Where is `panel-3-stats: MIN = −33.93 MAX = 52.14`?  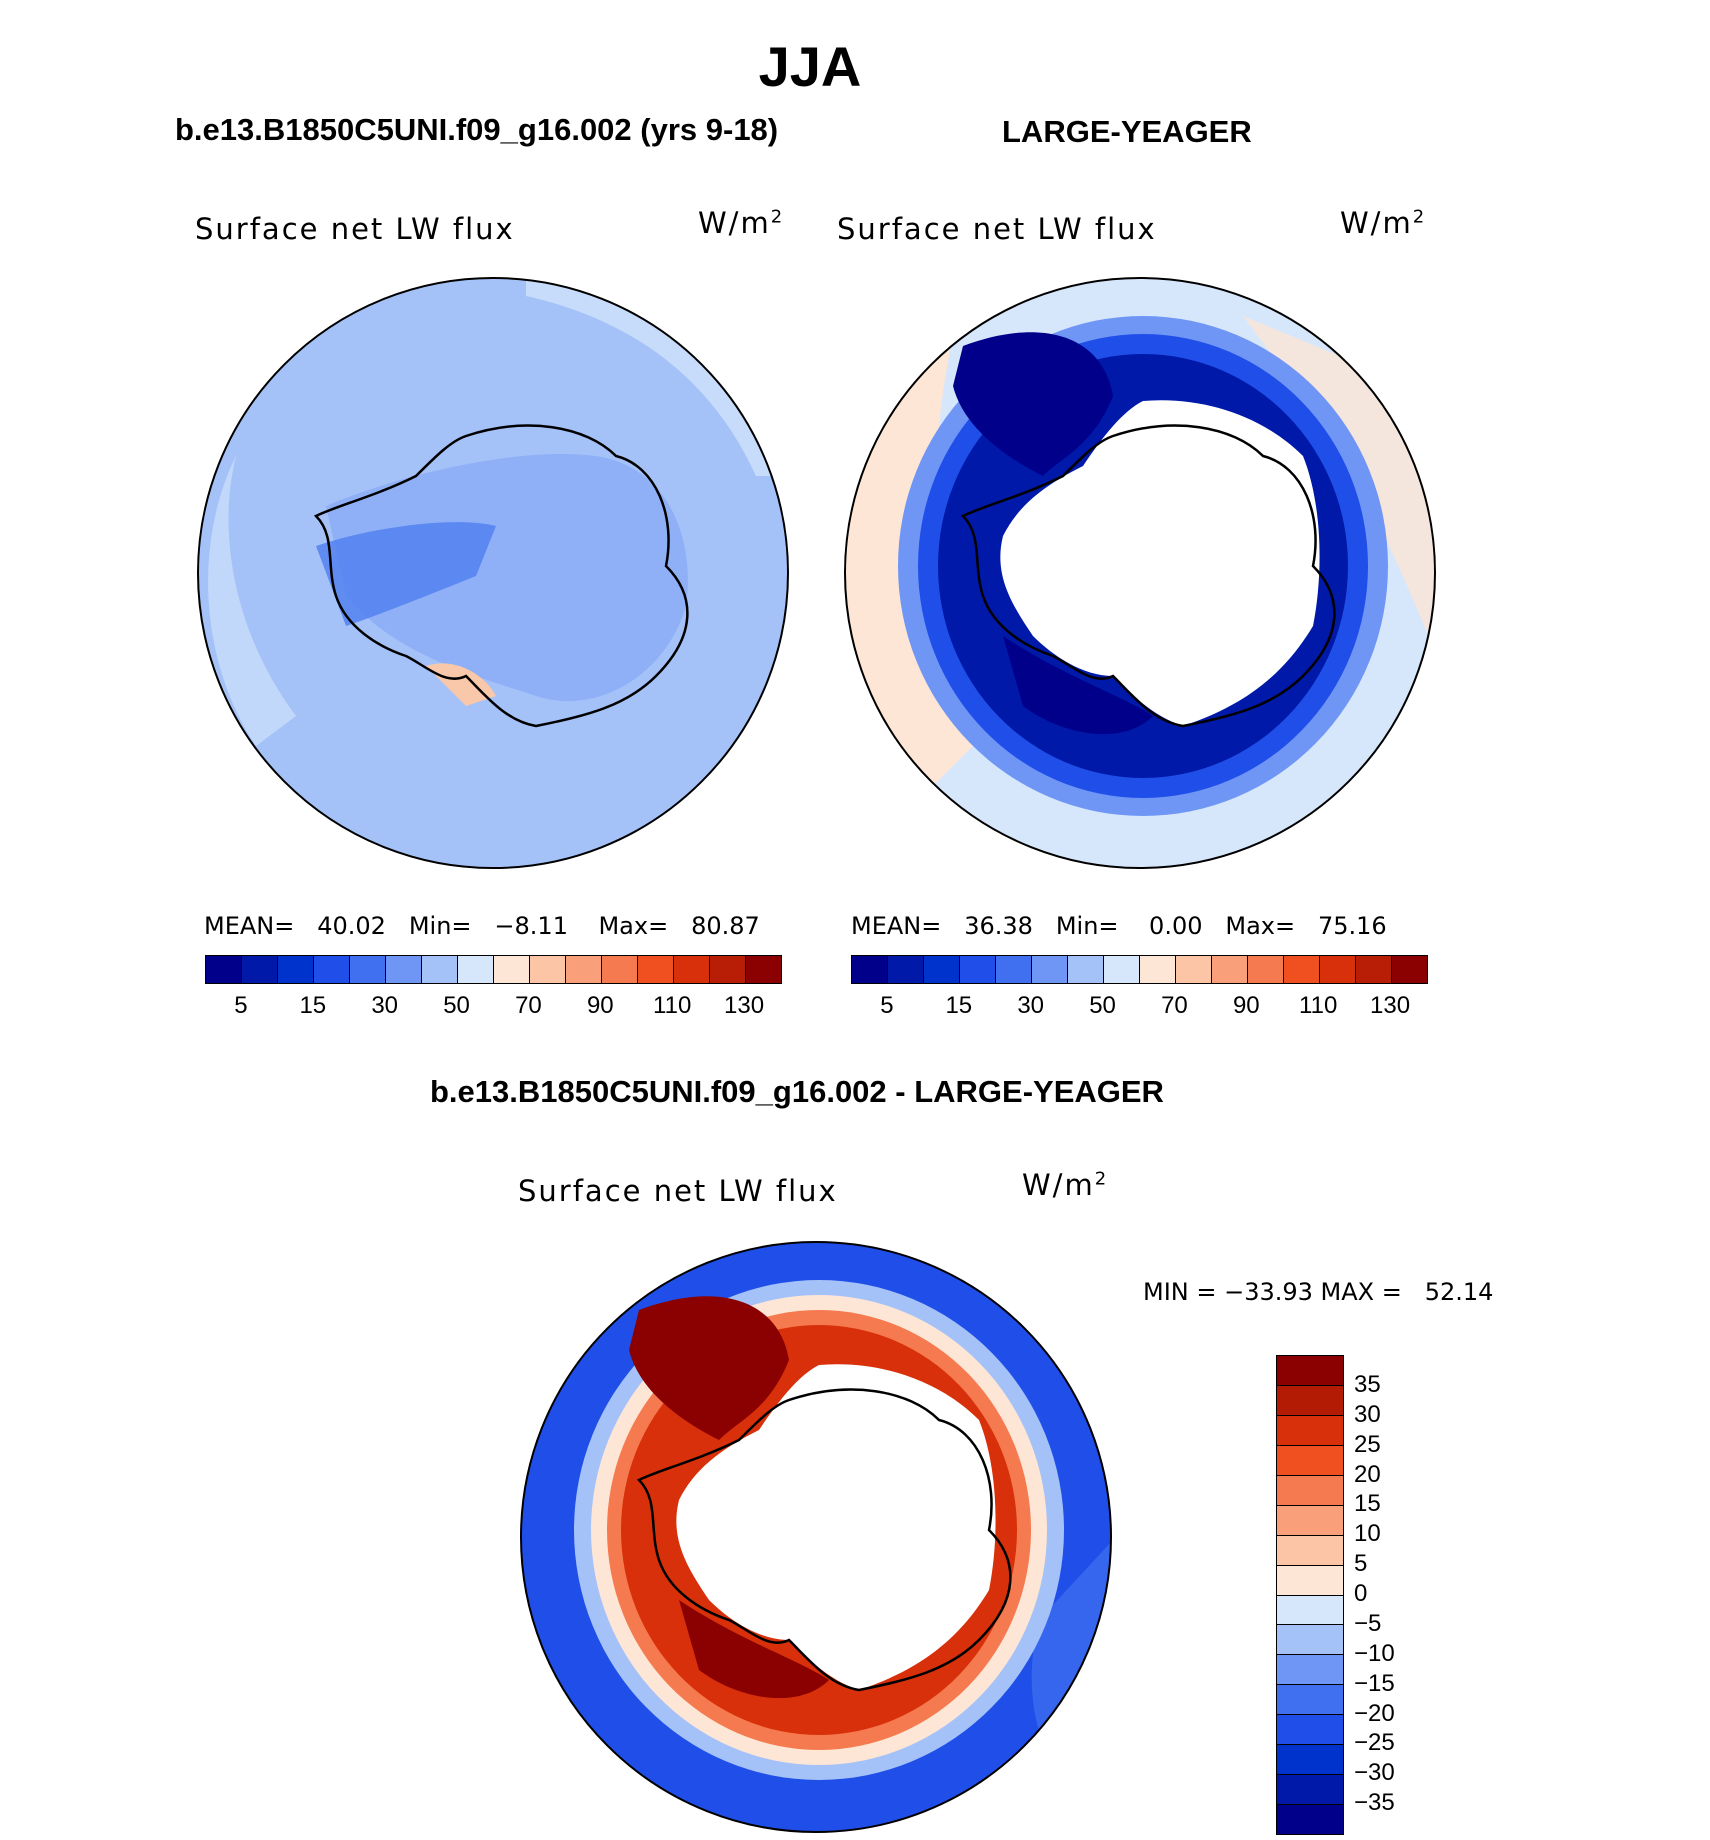
panel-3-stats: MIN = −33.93 MAX = 52.14 is located at coordinates (1318, 1292).